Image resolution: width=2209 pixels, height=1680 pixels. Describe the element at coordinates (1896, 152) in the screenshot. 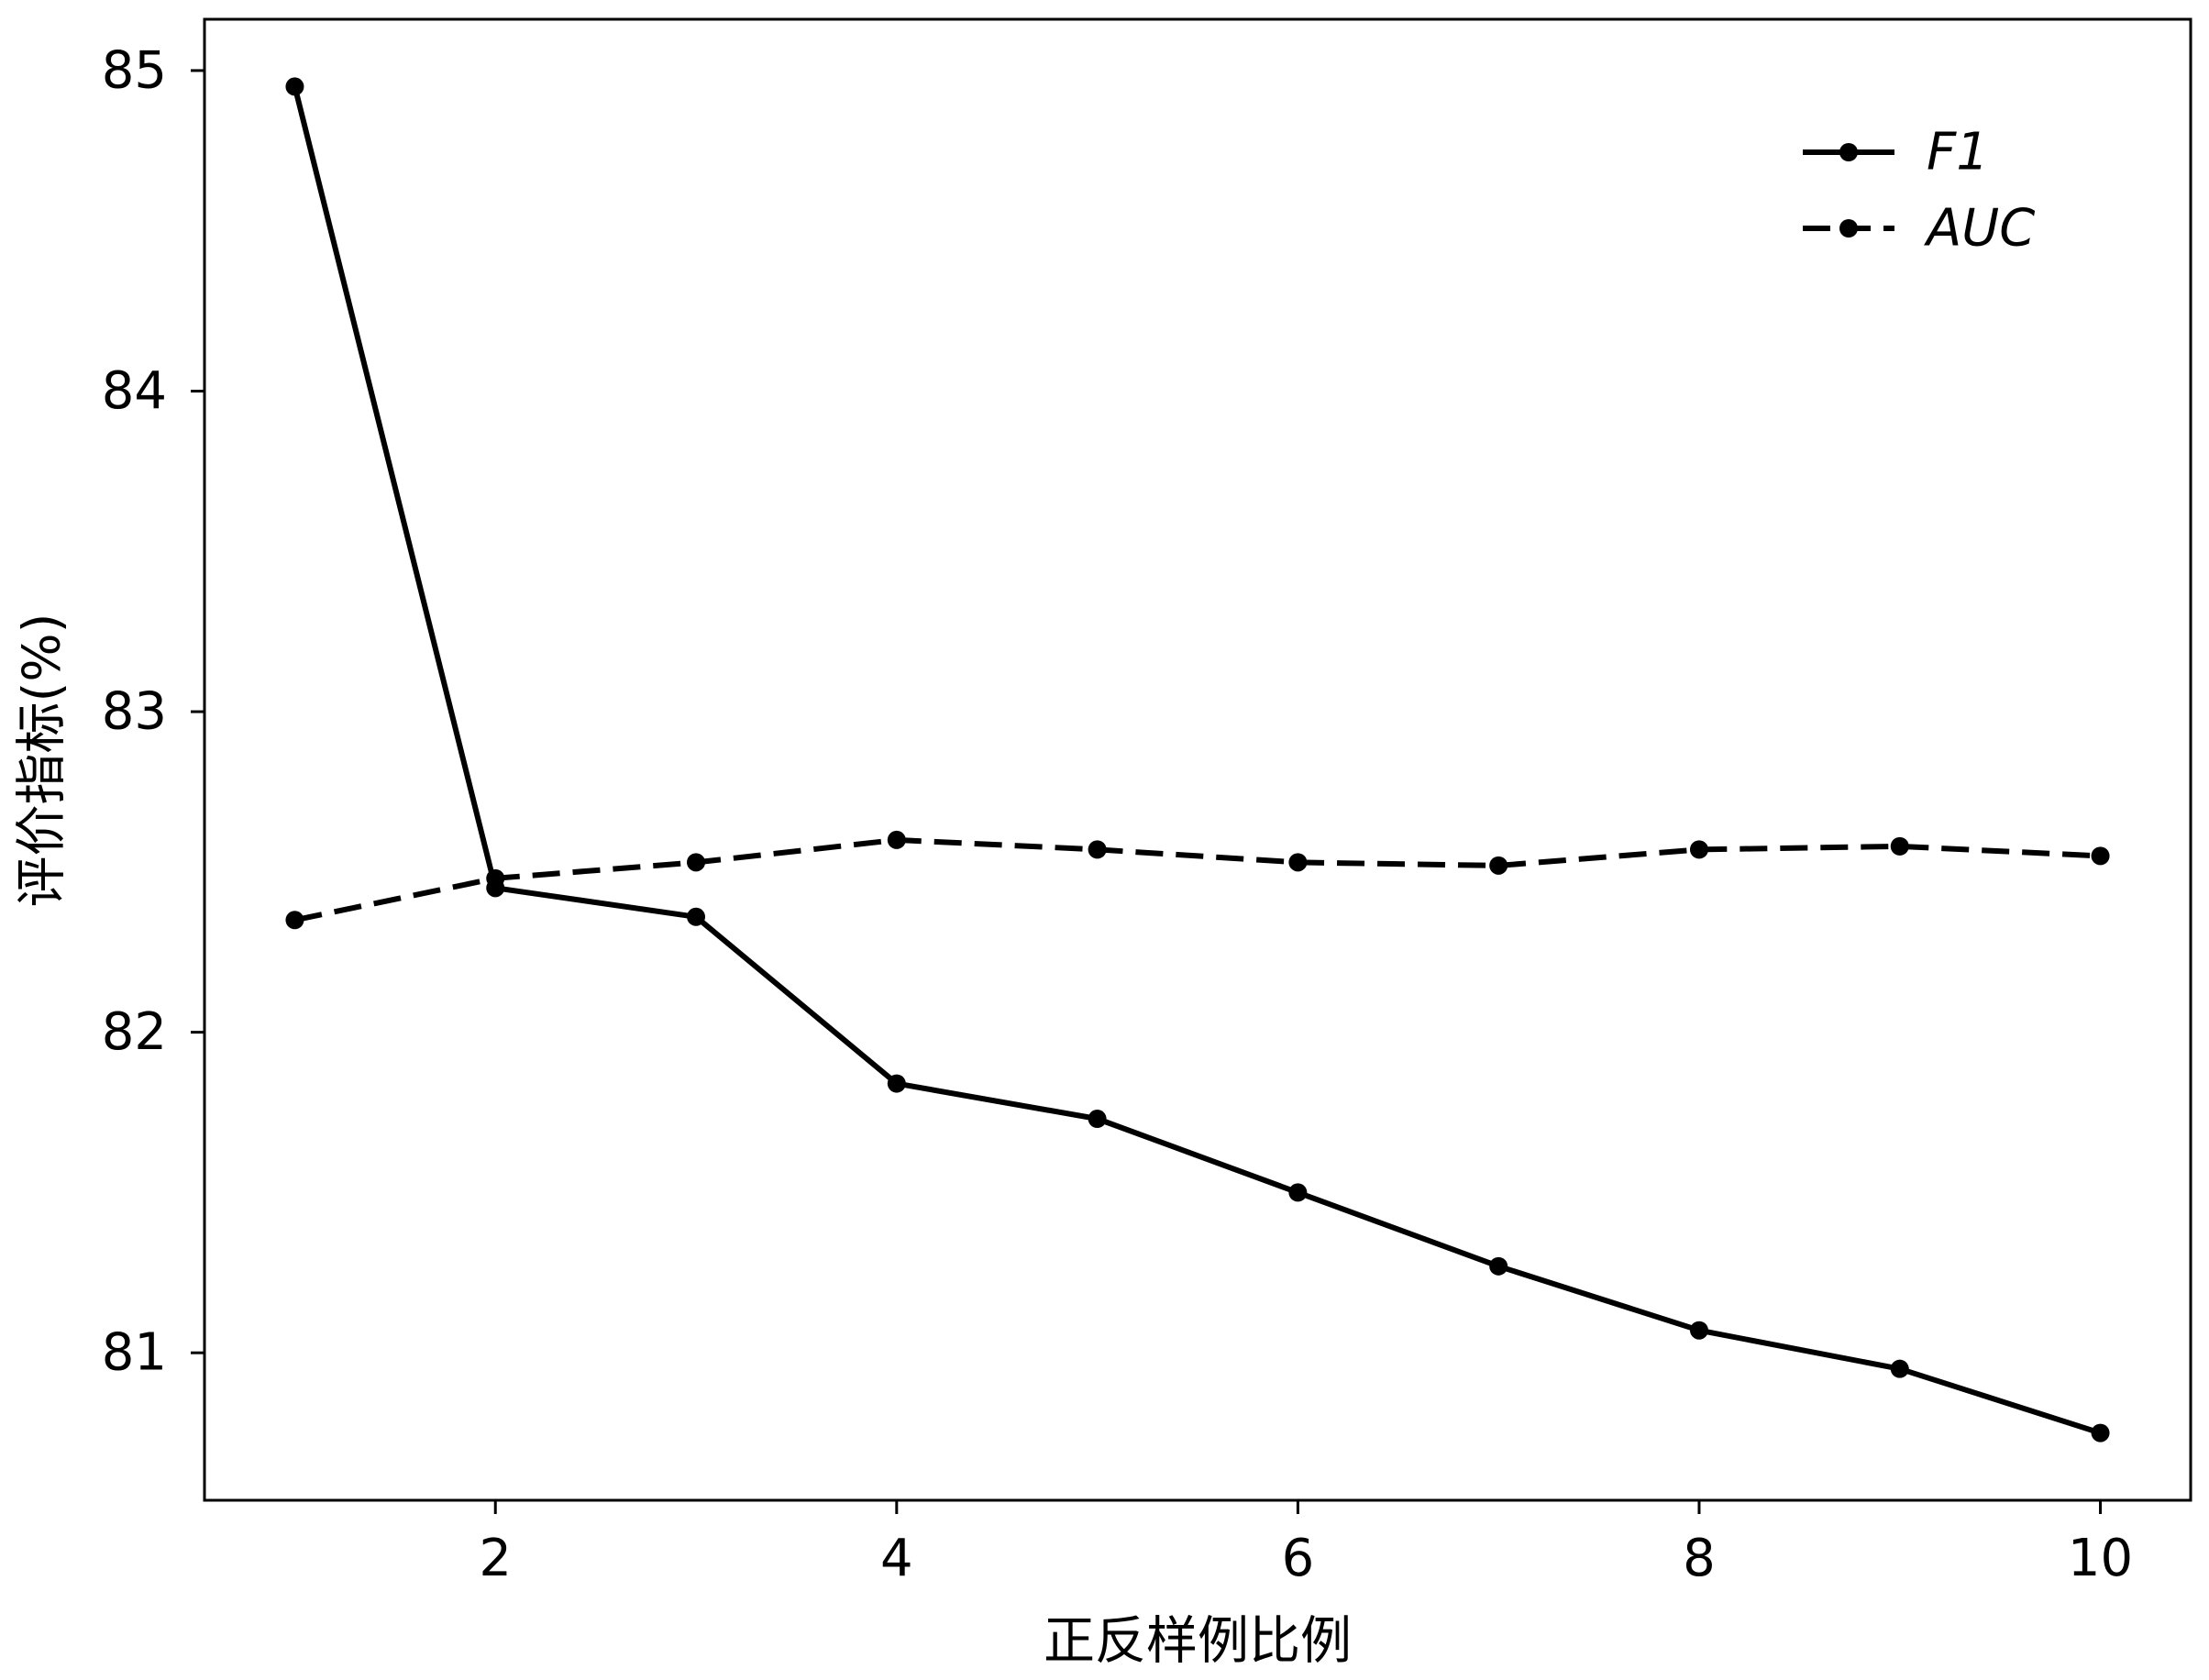

I see `legend-item-f1: F1` at that location.